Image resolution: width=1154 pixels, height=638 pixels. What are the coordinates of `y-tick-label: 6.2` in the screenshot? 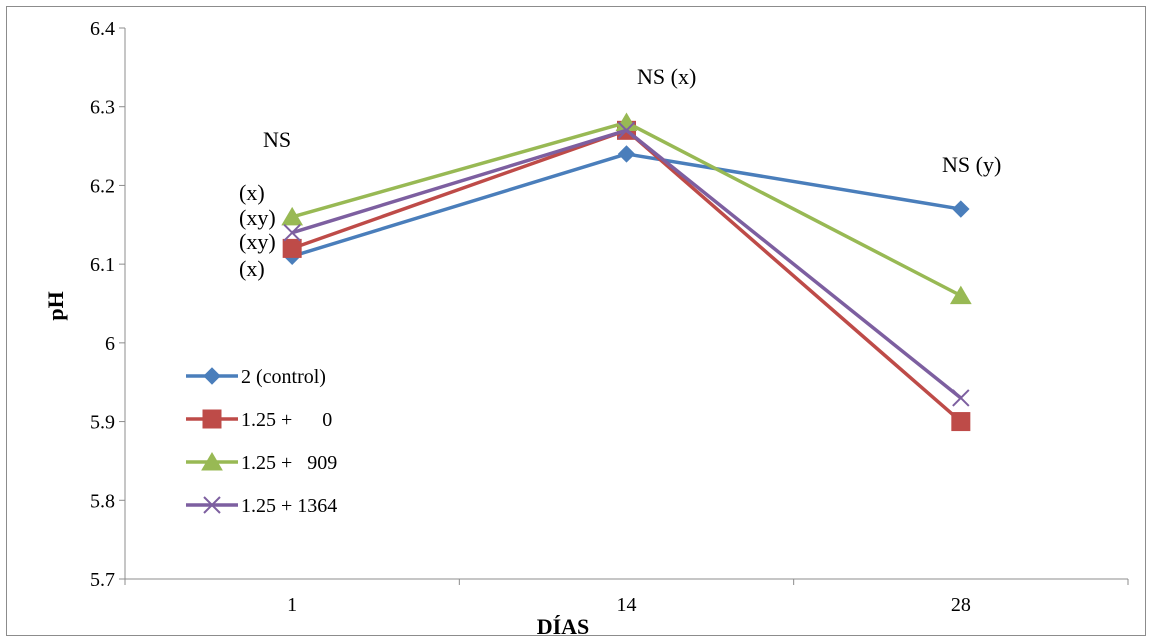 It's located at (102, 186).